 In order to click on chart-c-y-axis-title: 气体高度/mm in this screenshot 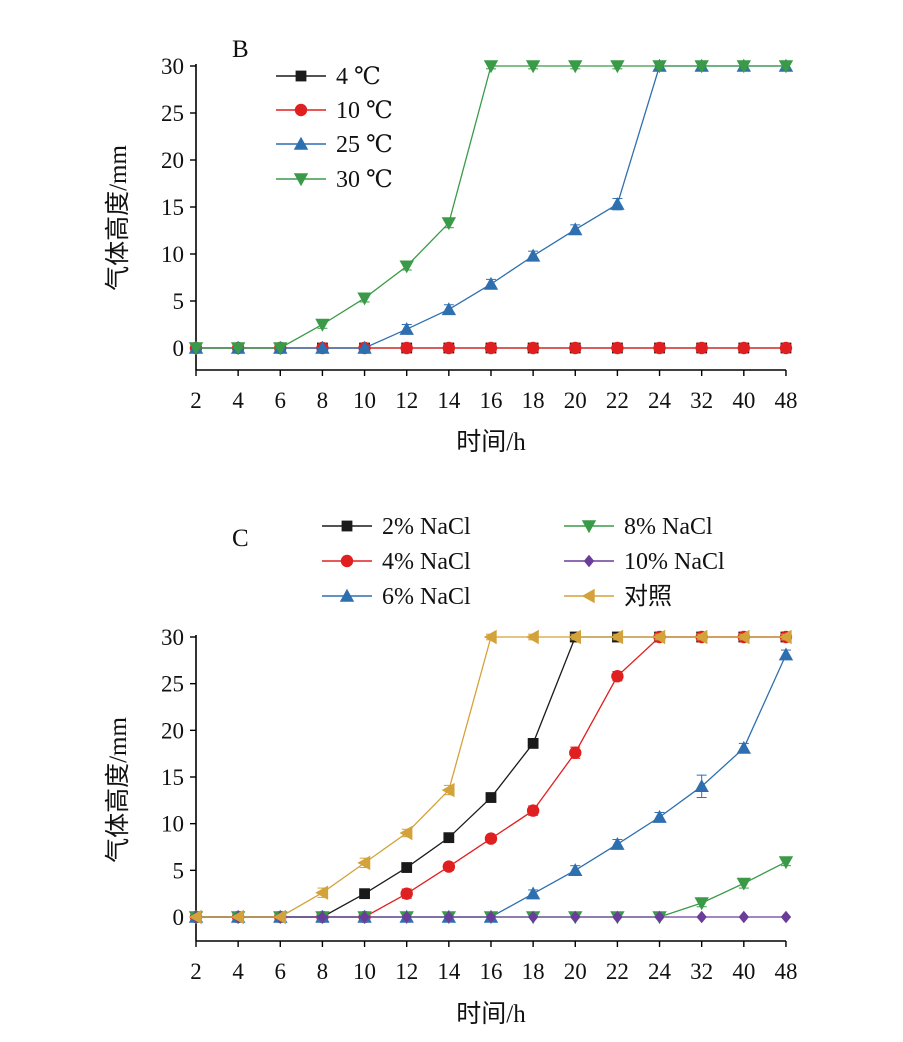, I will do `click(118, 790)`.